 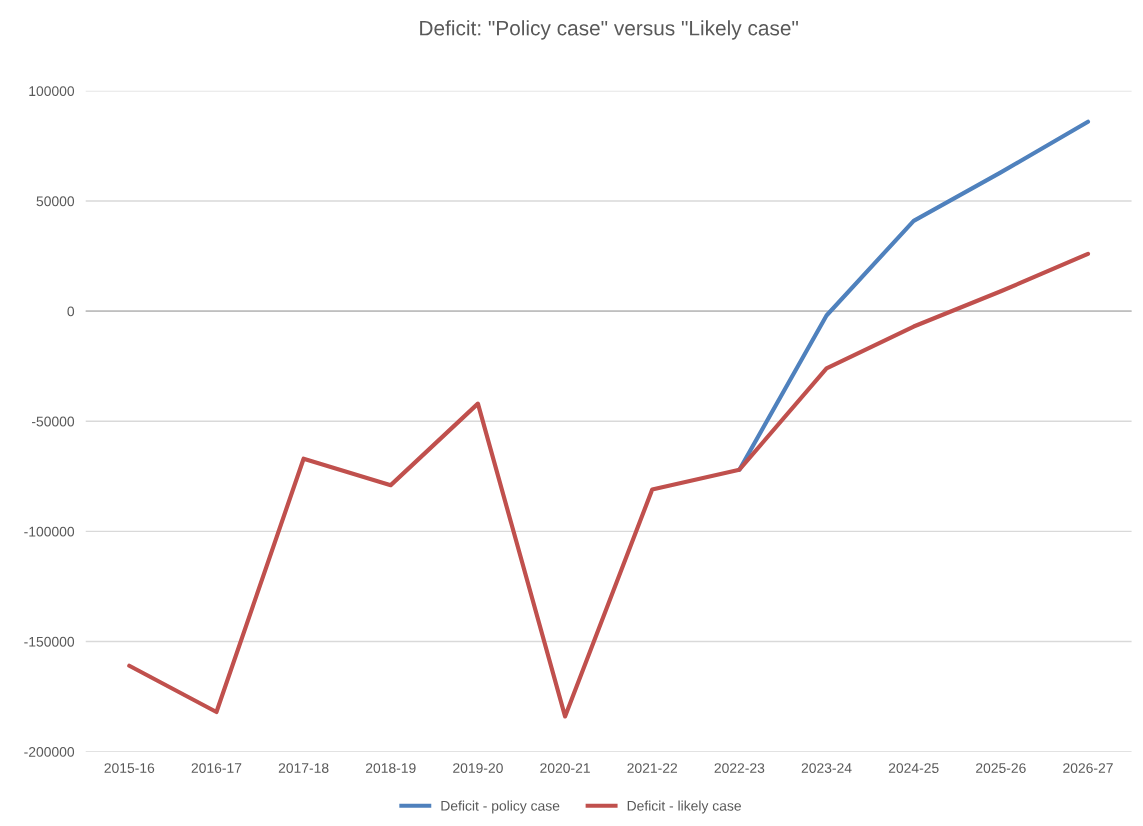 I want to click on x-tick-label: 2019-20, so click(x=478, y=768).